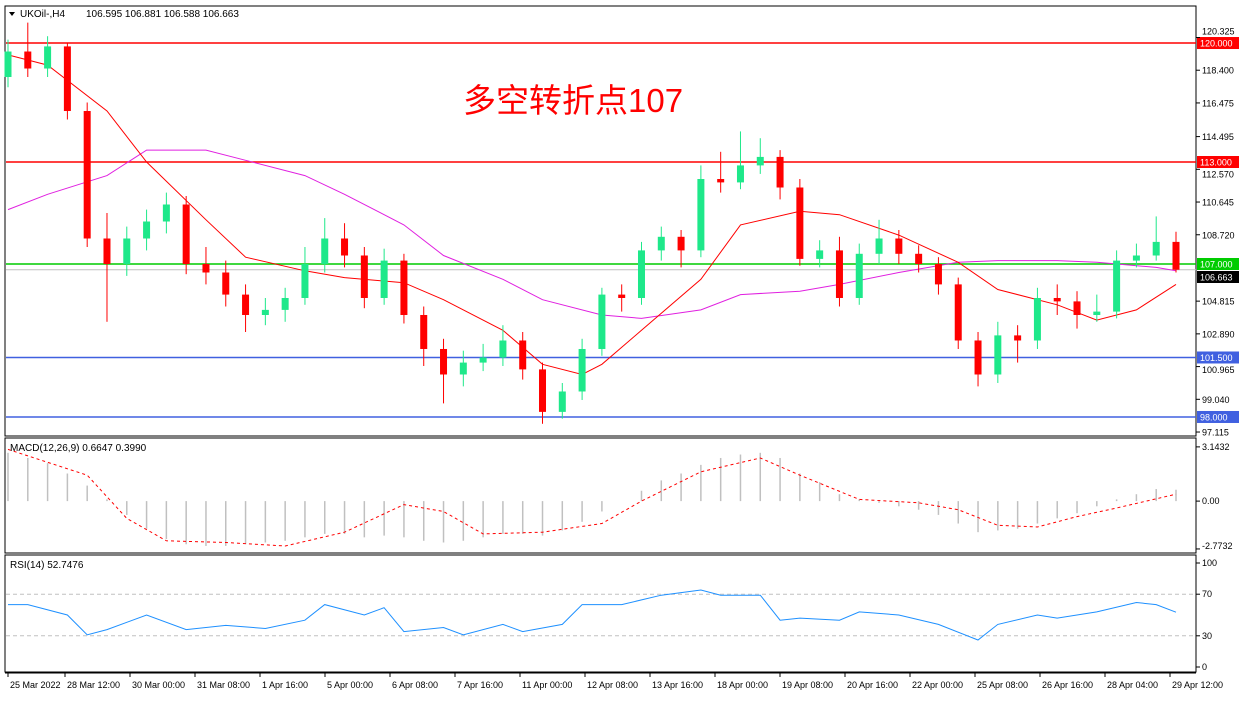  What do you see at coordinates (742, 685) in the screenshot?
I see `x-tick-label: 18 Apr 00:00` at bounding box center [742, 685].